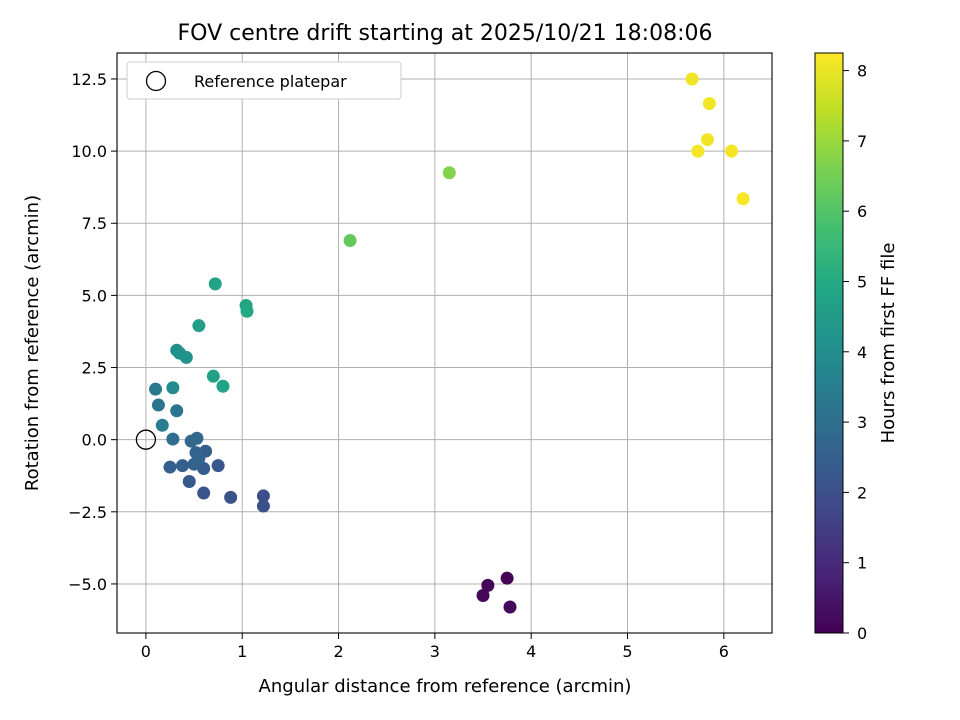 The image size is (960, 720). I want to click on colorbar-label: Hours from first FF file, so click(888, 343).